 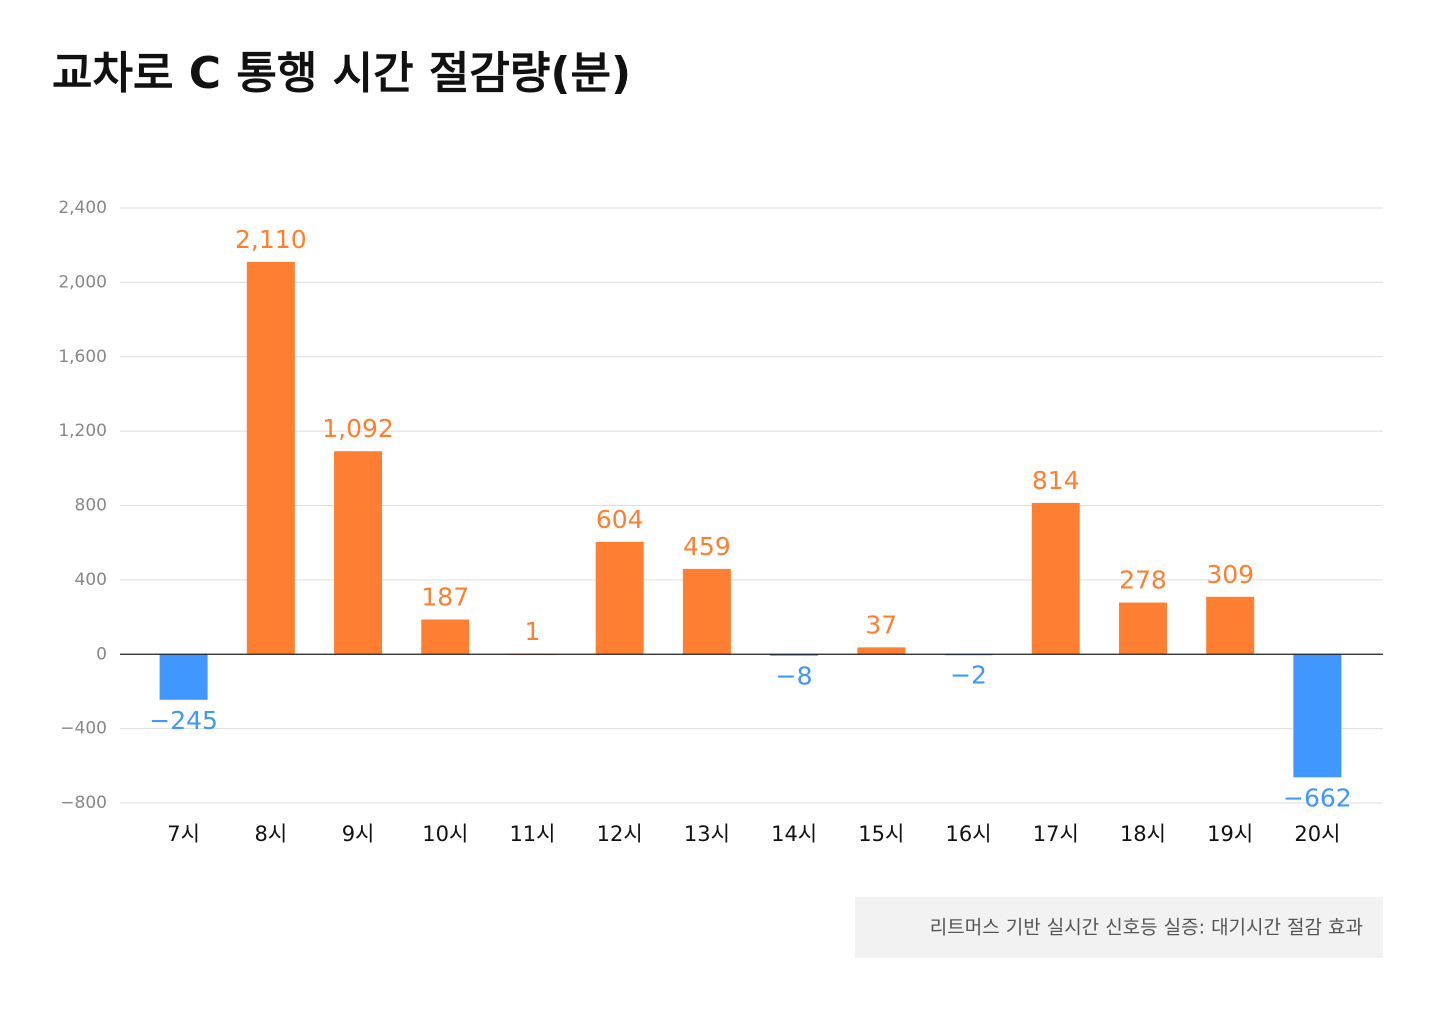 What do you see at coordinates (707, 834) in the screenshot?
I see `x-tick-label: 13시` at bounding box center [707, 834].